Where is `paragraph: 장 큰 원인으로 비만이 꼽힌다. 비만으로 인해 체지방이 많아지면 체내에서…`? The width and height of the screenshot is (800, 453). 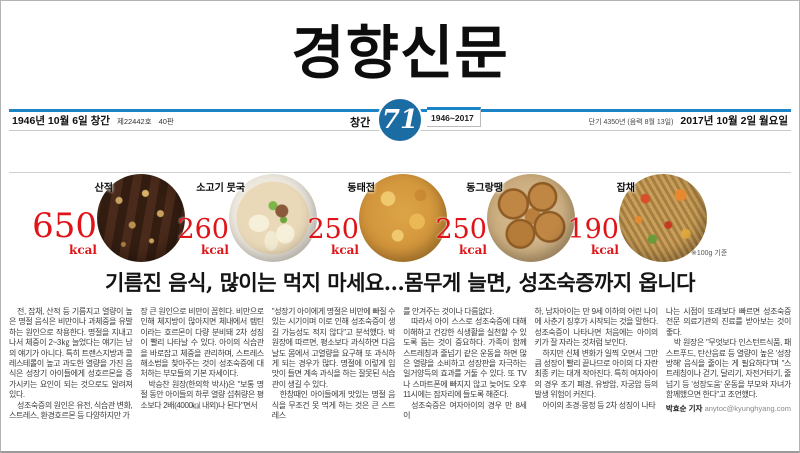
paragraph: 장 큰 원인으로 비만이 꼽힌다. 비만으로 인해 체지방이 많아지면 체내에서… is located at coordinates (202, 343).